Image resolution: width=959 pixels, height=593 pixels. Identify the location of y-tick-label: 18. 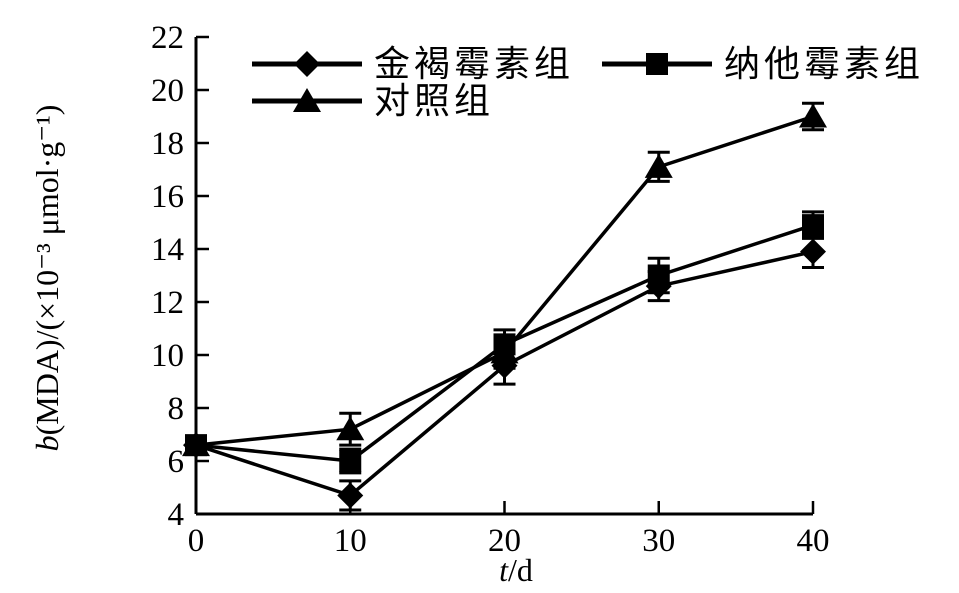
(167, 144).